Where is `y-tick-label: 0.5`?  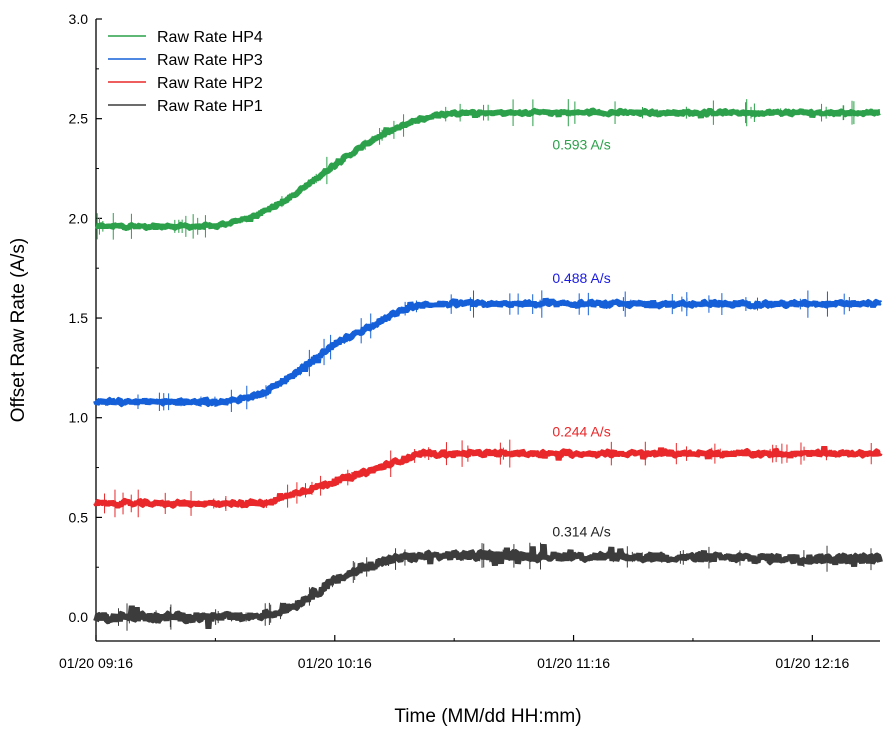
y-tick-label: 0.5 is located at coordinates (79, 517).